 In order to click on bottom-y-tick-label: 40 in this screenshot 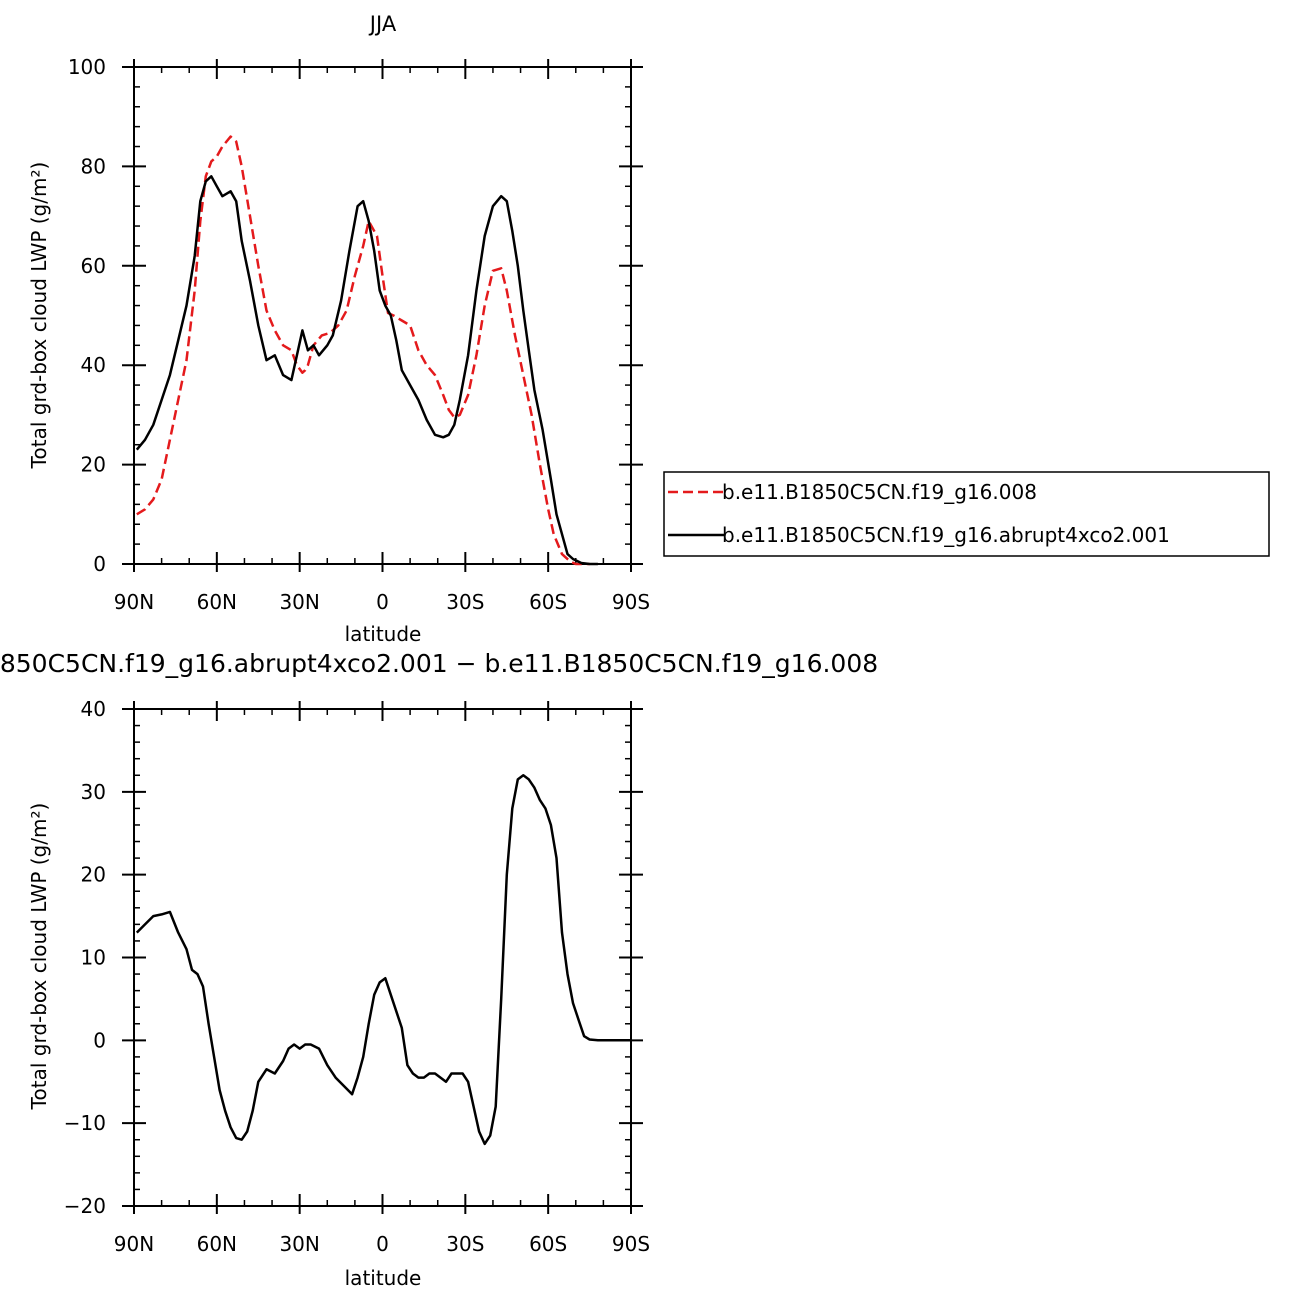, I will do `click(93, 709)`.